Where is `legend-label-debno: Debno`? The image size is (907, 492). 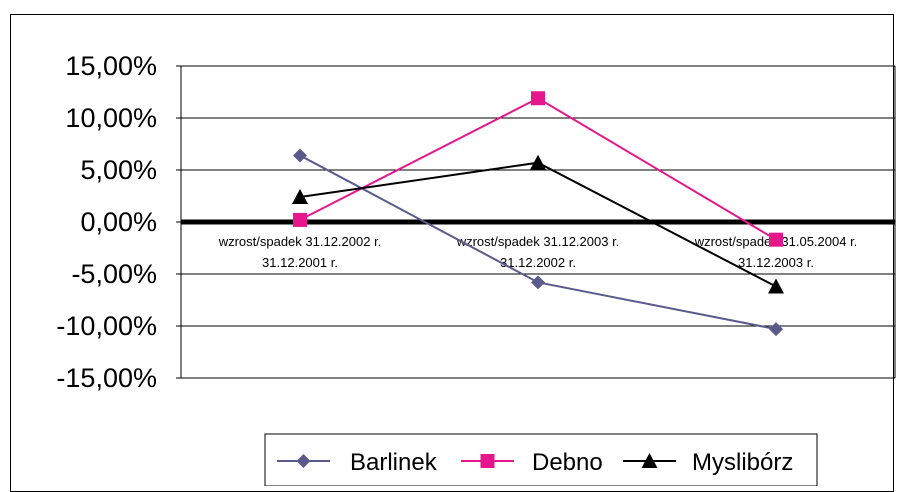 legend-label-debno: Debno is located at coordinates (567, 462).